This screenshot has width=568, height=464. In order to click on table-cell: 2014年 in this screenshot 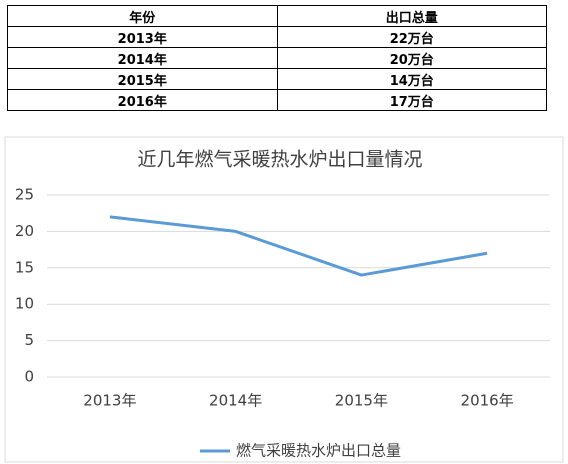, I will do `click(142, 58)`.